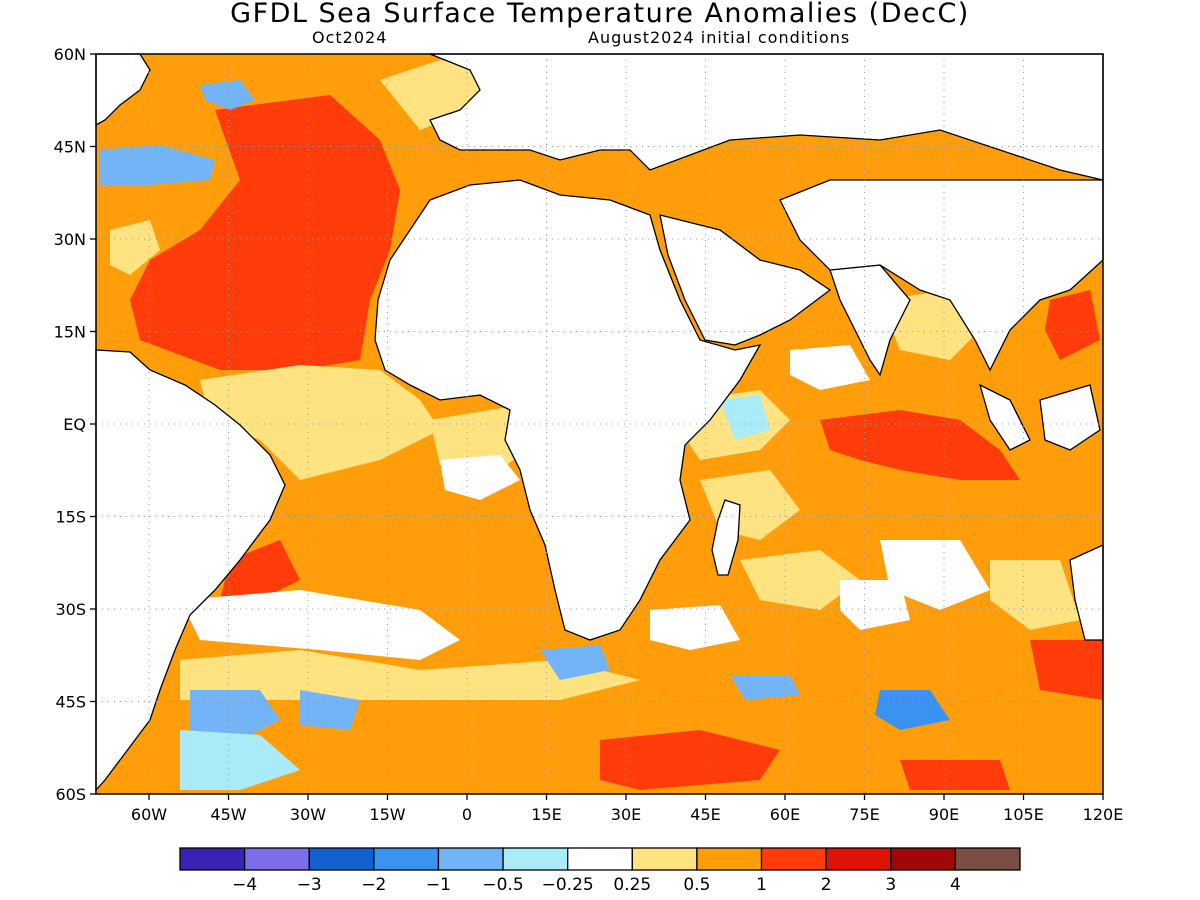  What do you see at coordinates (546, 814) in the screenshot?
I see `lon-tick-label: 15E` at bounding box center [546, 814].